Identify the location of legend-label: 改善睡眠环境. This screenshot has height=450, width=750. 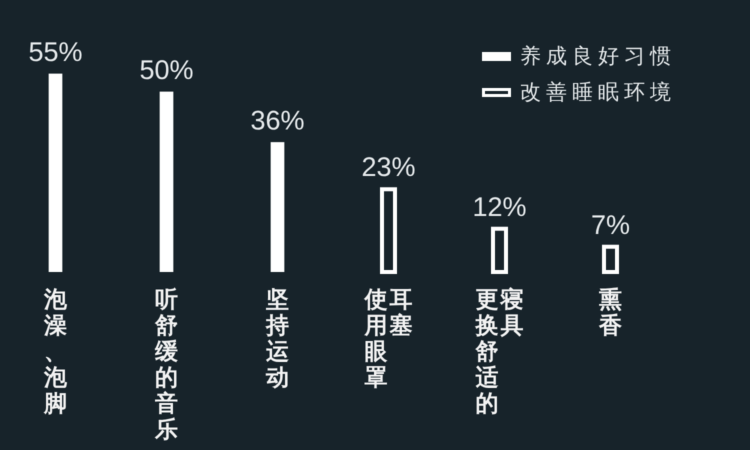
(598, 92).